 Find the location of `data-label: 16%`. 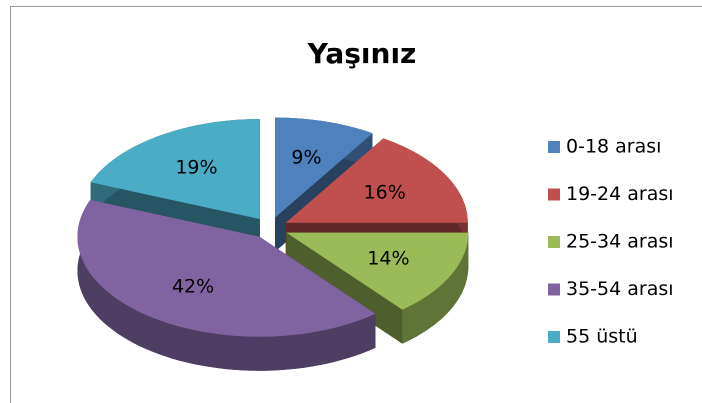

data-label: 16% is located at coordinates (385, 192).